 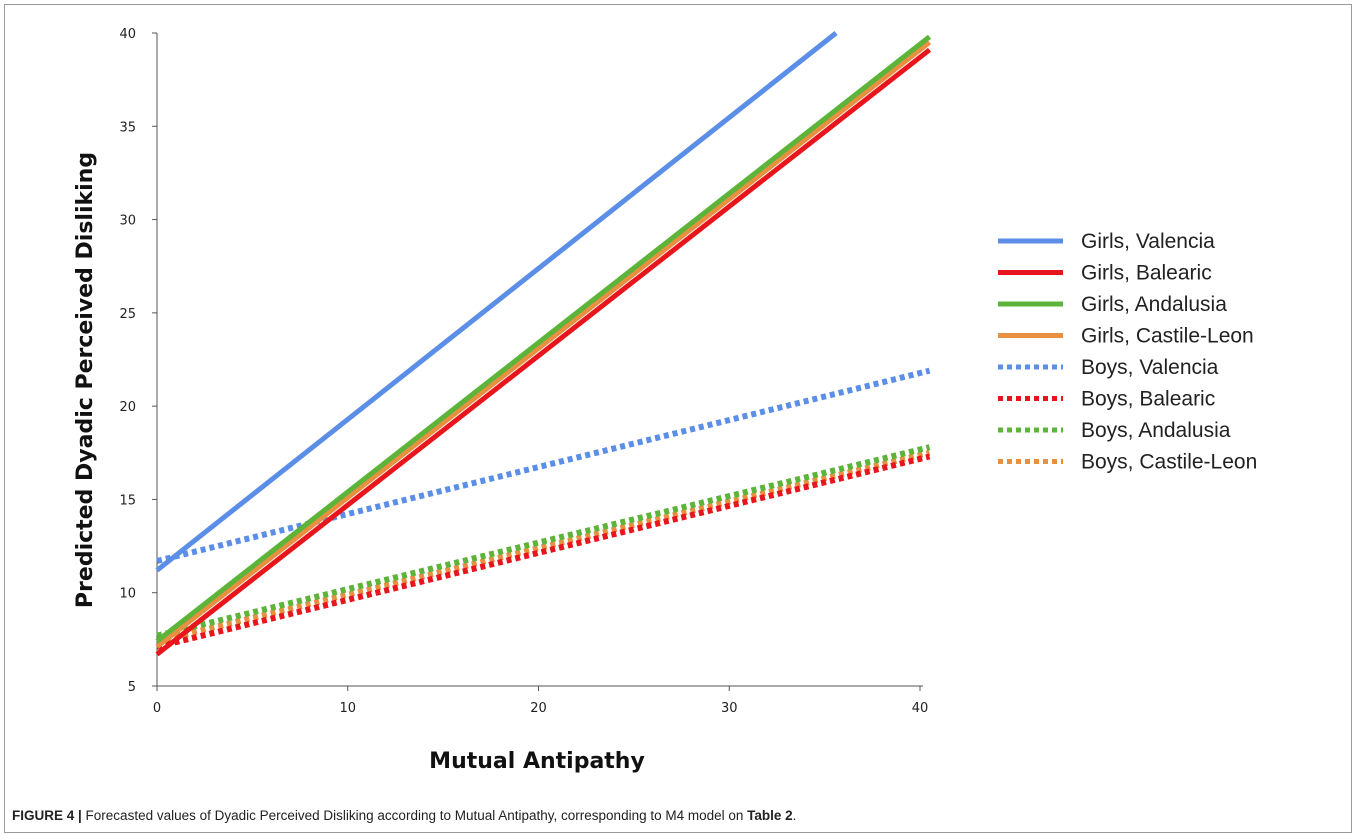 What do you see at coordinates (347, 708) in the screenshot?
I see `x-tick-label: 10` at bounding box center [347, 708].